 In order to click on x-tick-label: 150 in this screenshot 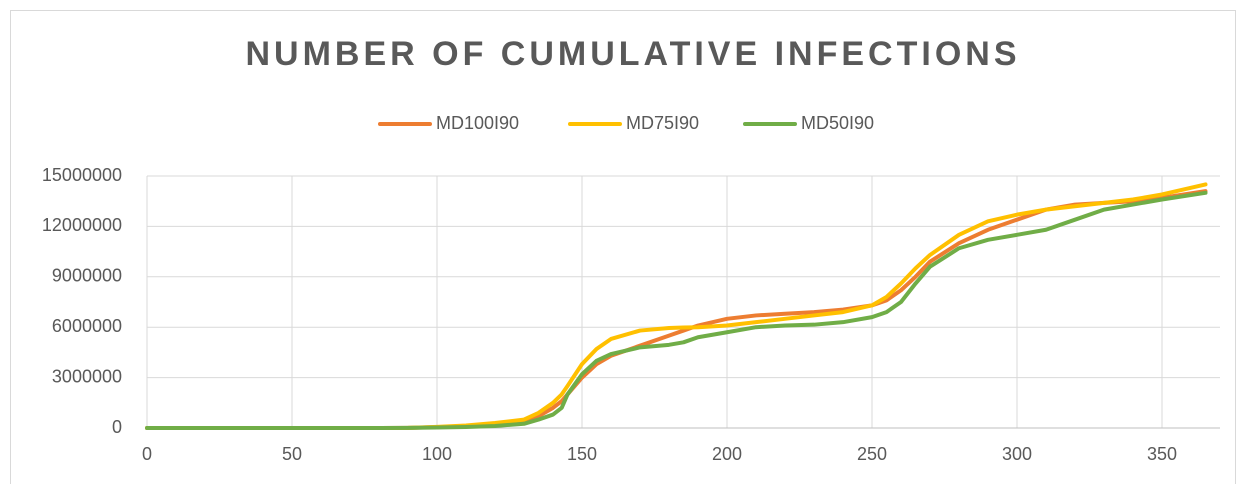, I will do `click(582, 454)`.